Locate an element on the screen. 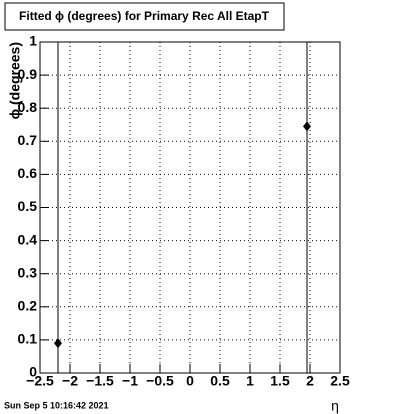 The image size is (400, 414). x-tick-label: 1 is located at coordinates (250, 381).